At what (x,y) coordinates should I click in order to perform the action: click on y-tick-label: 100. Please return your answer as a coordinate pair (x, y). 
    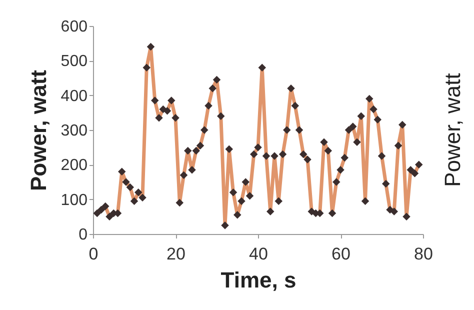
    Looking at the image, I should click on (74, 200).